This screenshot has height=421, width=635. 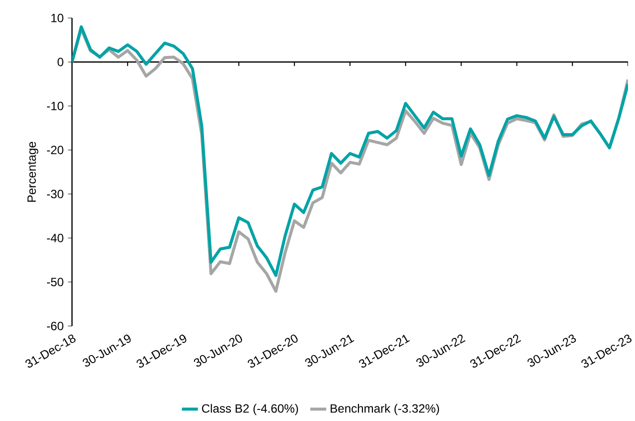 I want to click on y-axis-title: Percentage, so click(x=33, y=172).